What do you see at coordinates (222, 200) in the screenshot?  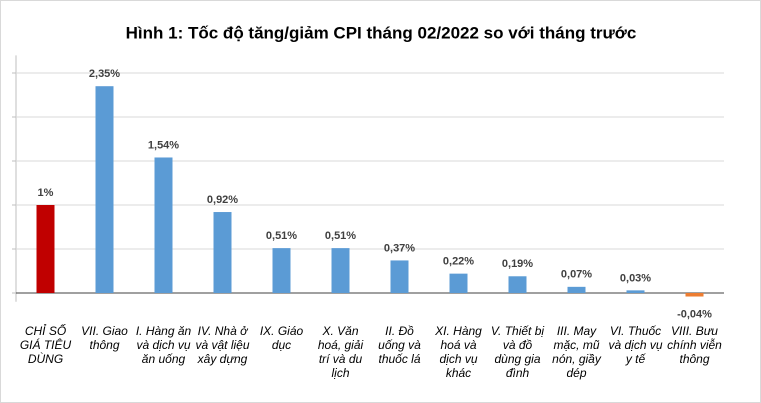 I see `value-label: 0,92%` at bounding box center [222, 200].